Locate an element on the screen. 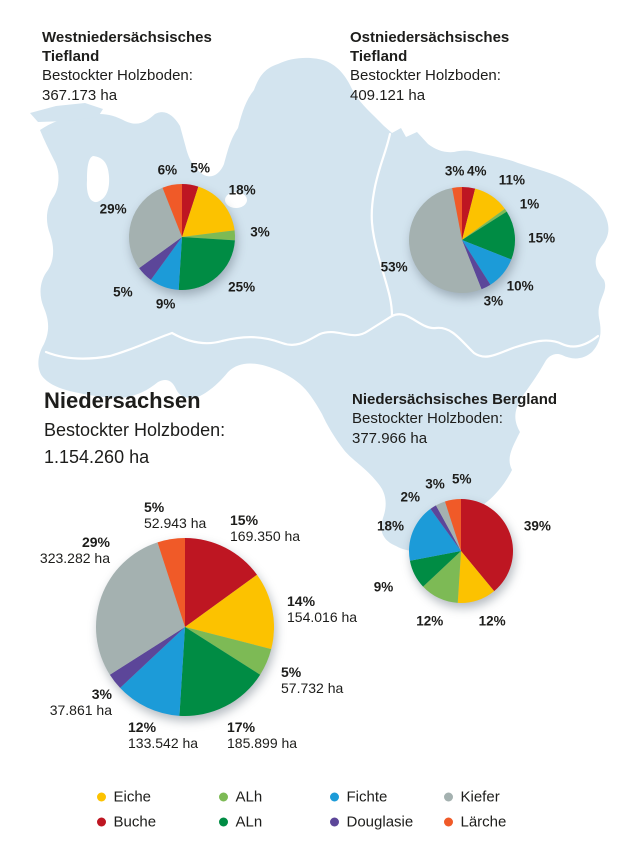 The image size is (621, 847). legend-item-alh: ALh is located at coordinates (240, 797).